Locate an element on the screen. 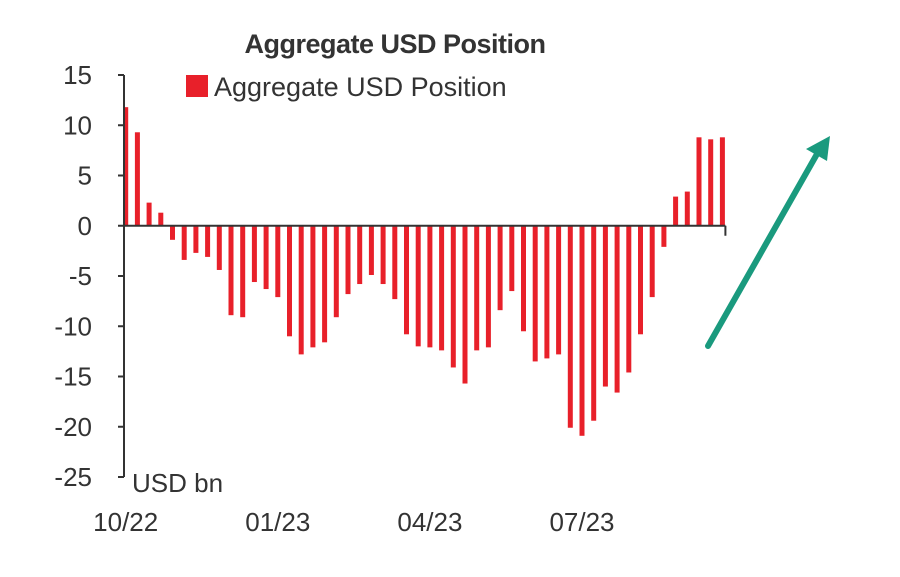  y-tick-label: -15 is located at coordinates (73, 377).